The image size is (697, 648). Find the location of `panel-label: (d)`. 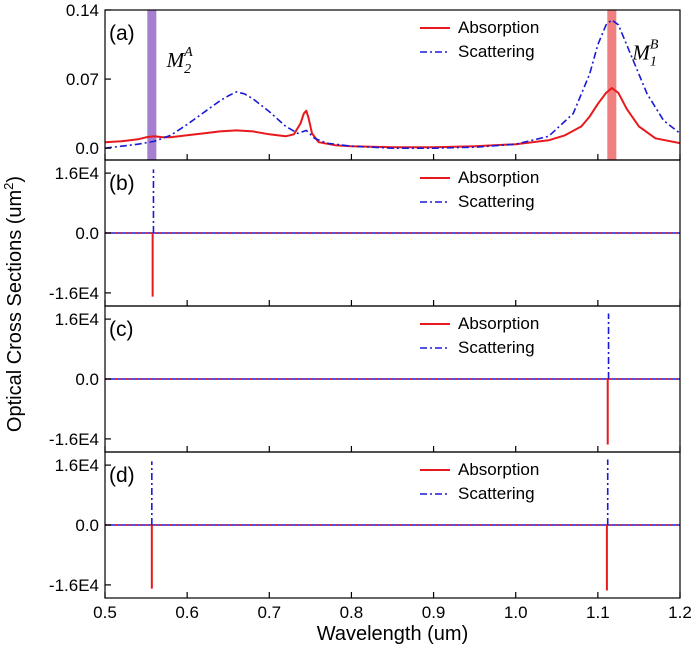

panel-label: (d) is located at coordinates (122, 475).